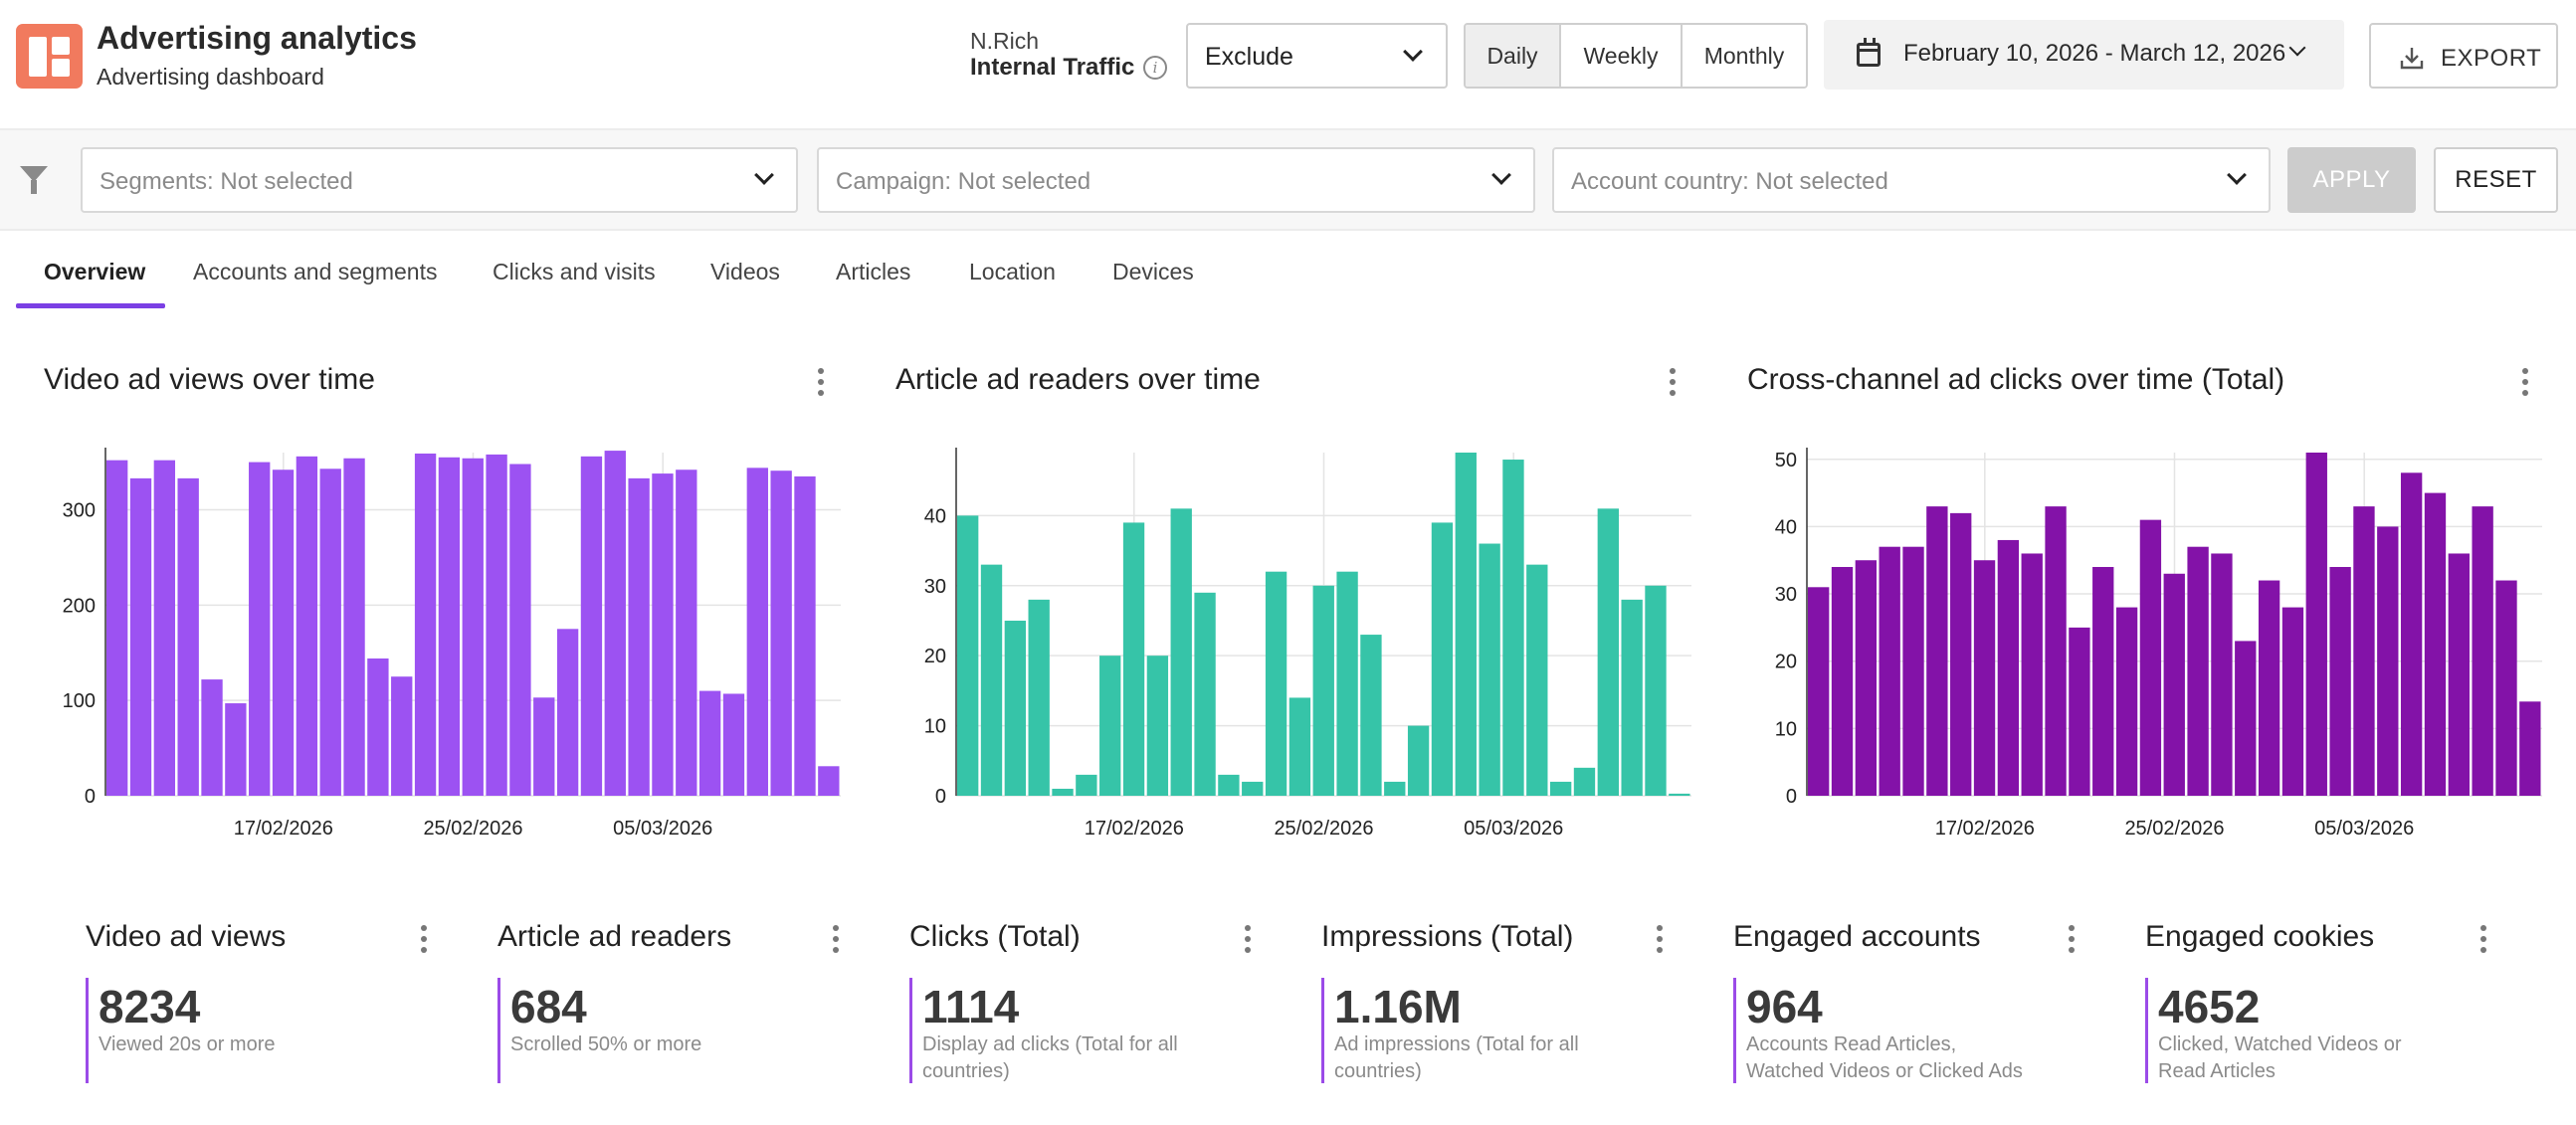 This screenshot has width=2576, height=1125. What do you see at coordinates (745, 272) in the screenshot?
I see `tab-videos: Videos` at bounding box center [745, 272].